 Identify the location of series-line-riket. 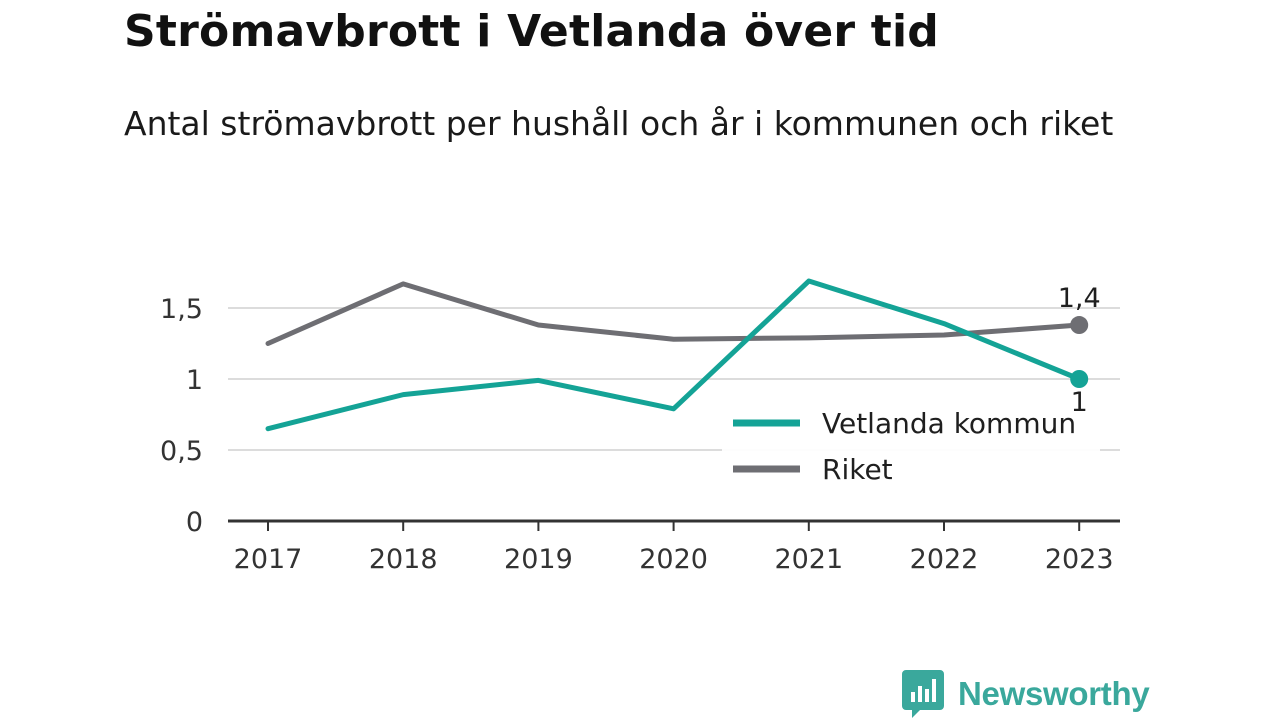
(673, 313).